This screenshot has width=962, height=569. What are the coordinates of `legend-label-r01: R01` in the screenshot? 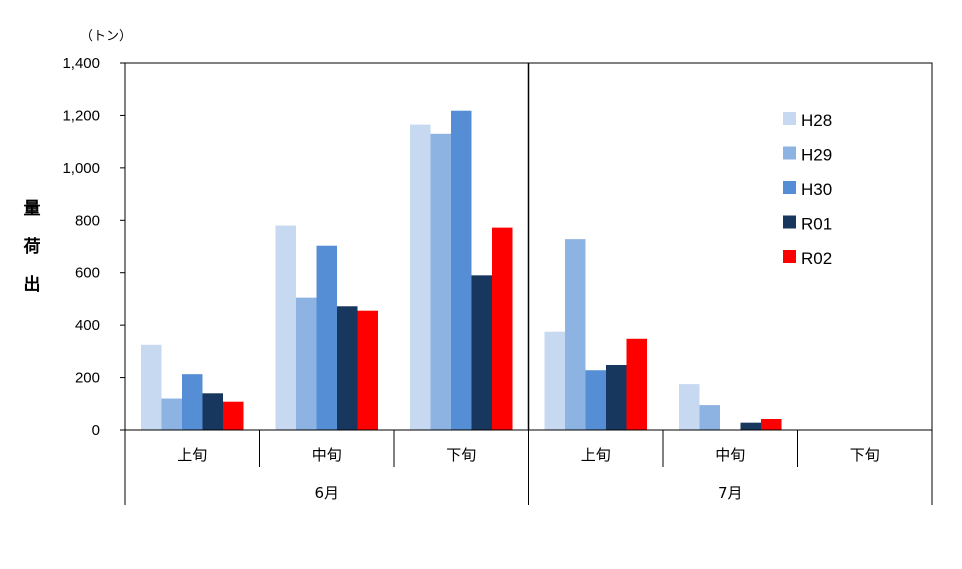 It's located at (816, 224).